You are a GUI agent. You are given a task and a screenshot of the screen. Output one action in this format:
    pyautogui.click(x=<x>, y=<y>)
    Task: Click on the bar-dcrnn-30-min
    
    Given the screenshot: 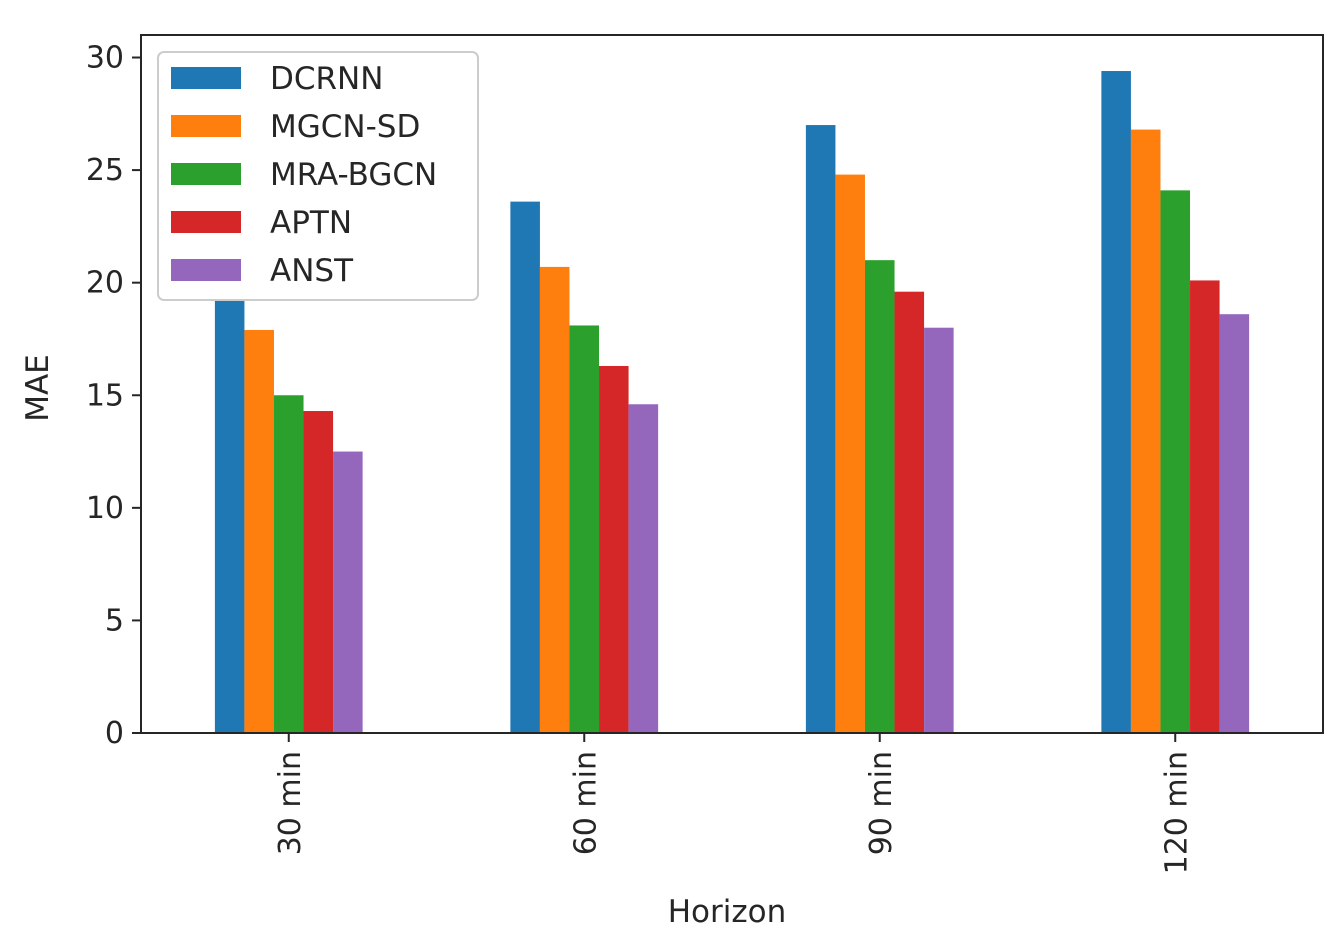 What is the action you would take?
    pyautogui.click(x=229, y=516)
    